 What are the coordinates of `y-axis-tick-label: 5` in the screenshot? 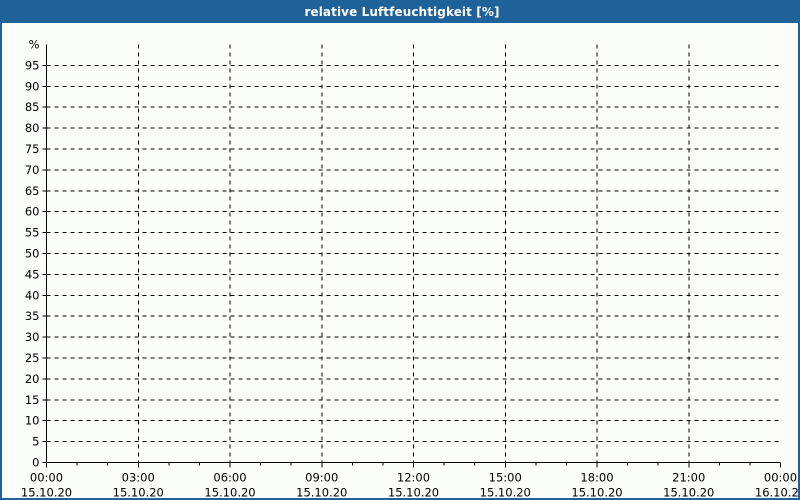 It's located at (35, 442).